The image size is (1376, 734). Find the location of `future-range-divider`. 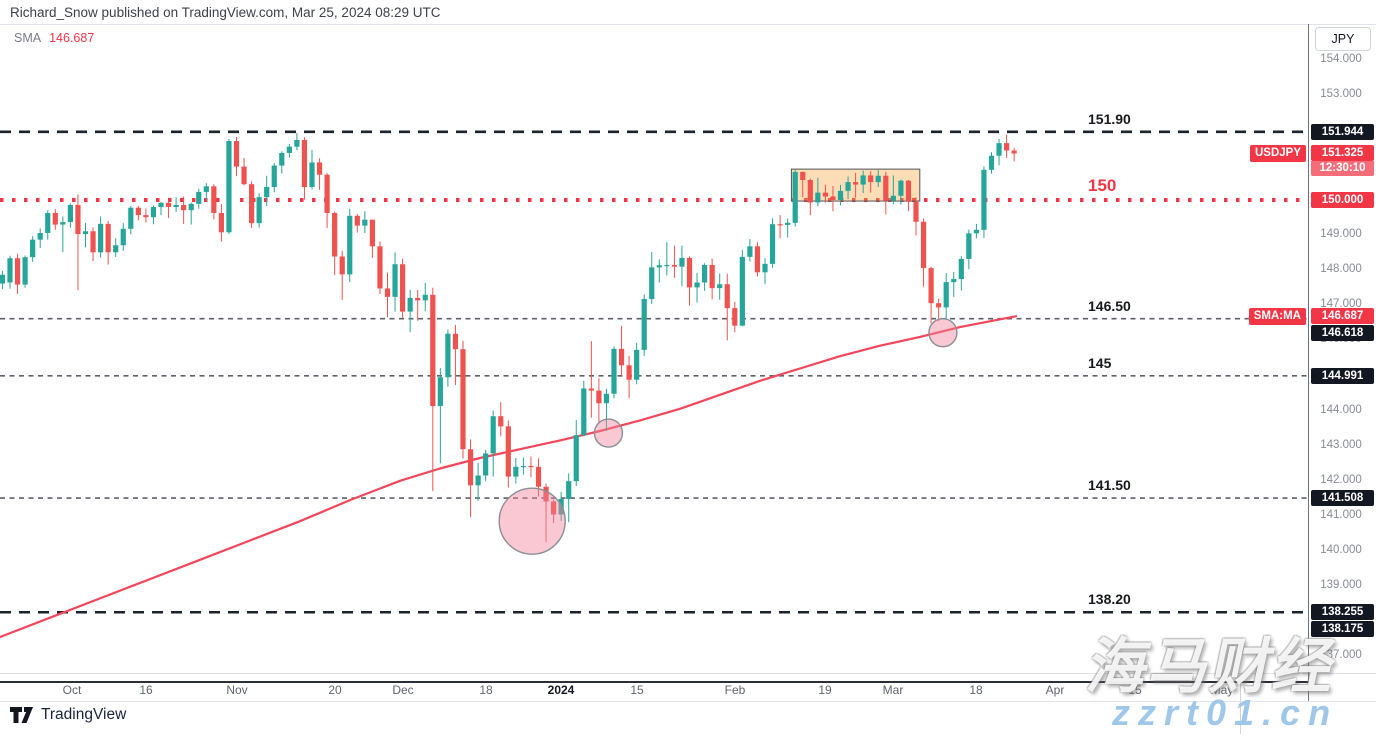

future-range-divider is located at coordinates (1240, 705).